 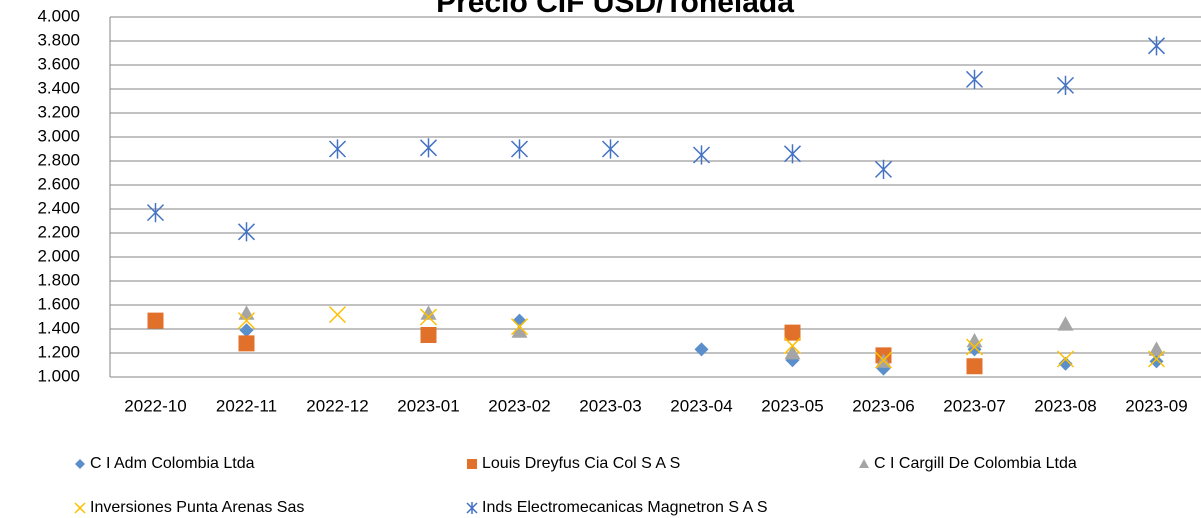 What do you see at coordinates (155, 405) in the screenshot?
I see `x-tick-label: 2022-10` at bounding box center [155, 405].